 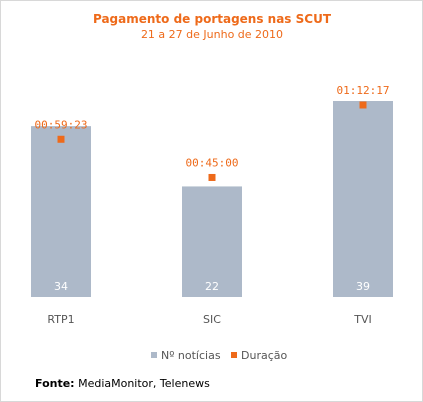 I want to click on source-note: Fonte: MediaMonitor, Telenews, so click(x=122, y=383).